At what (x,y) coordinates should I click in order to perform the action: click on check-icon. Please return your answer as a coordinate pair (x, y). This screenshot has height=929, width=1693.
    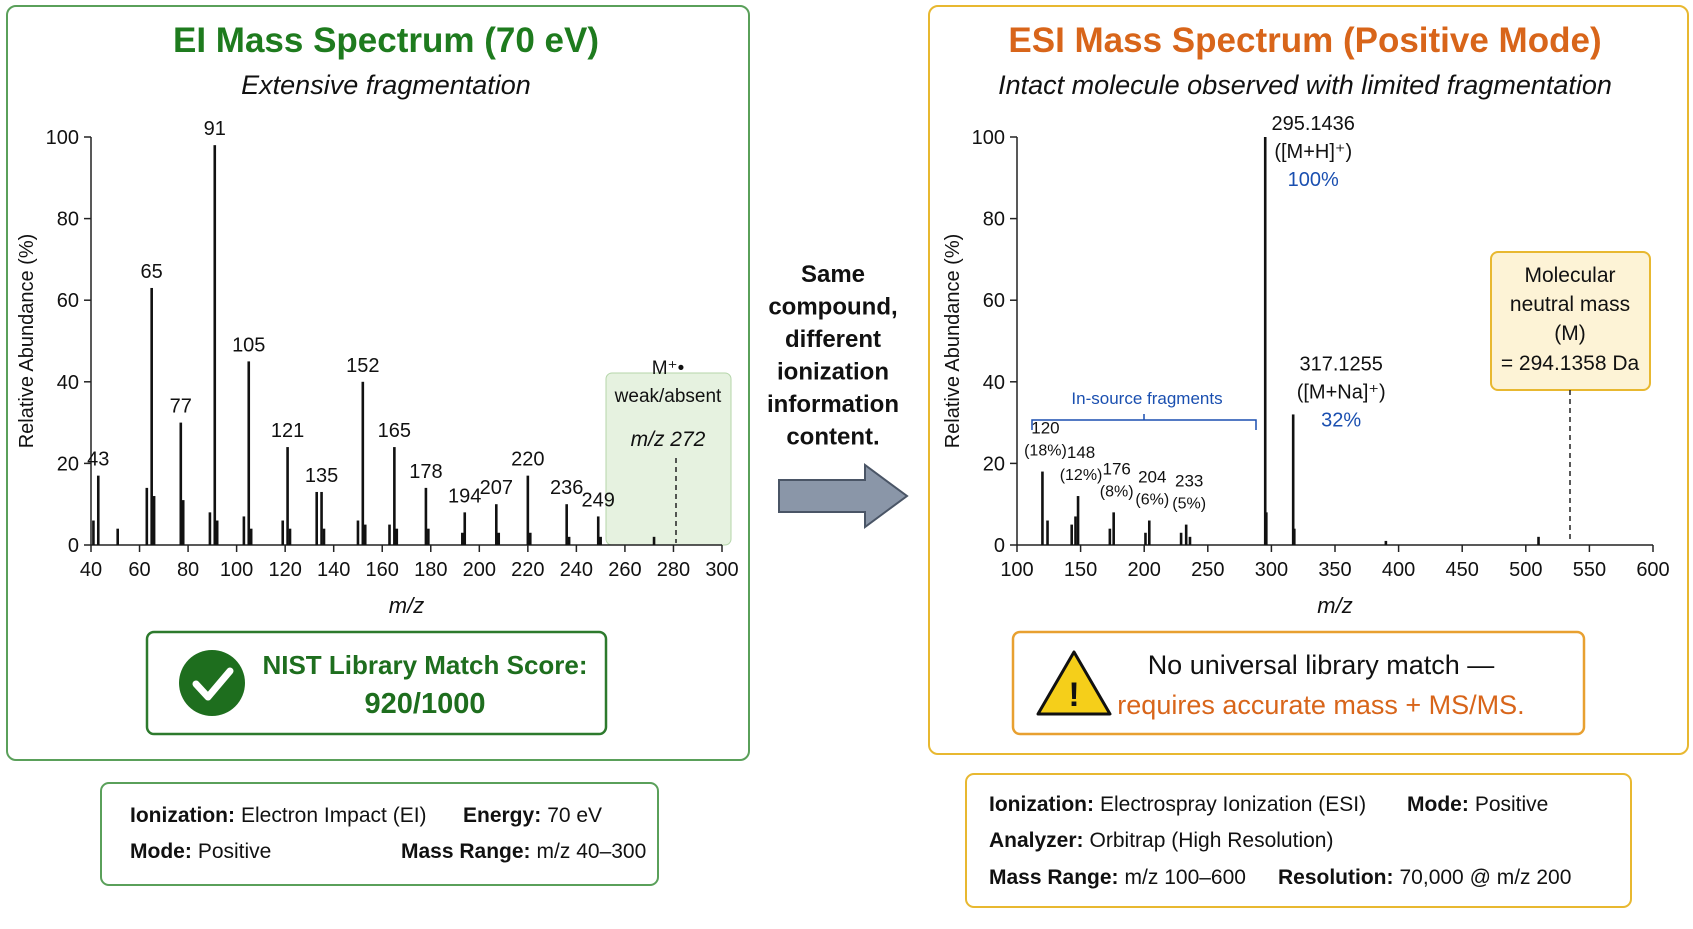
    Looking at the image, I should click on (212, 683).